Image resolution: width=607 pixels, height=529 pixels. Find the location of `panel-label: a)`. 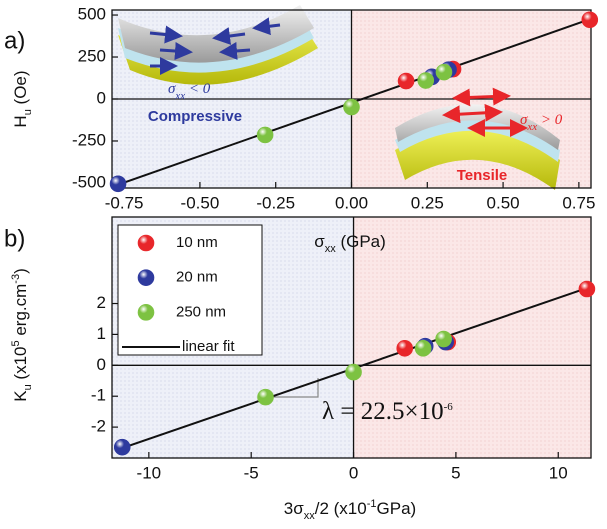

panel-label: a) is located at coordinates (14, 40).